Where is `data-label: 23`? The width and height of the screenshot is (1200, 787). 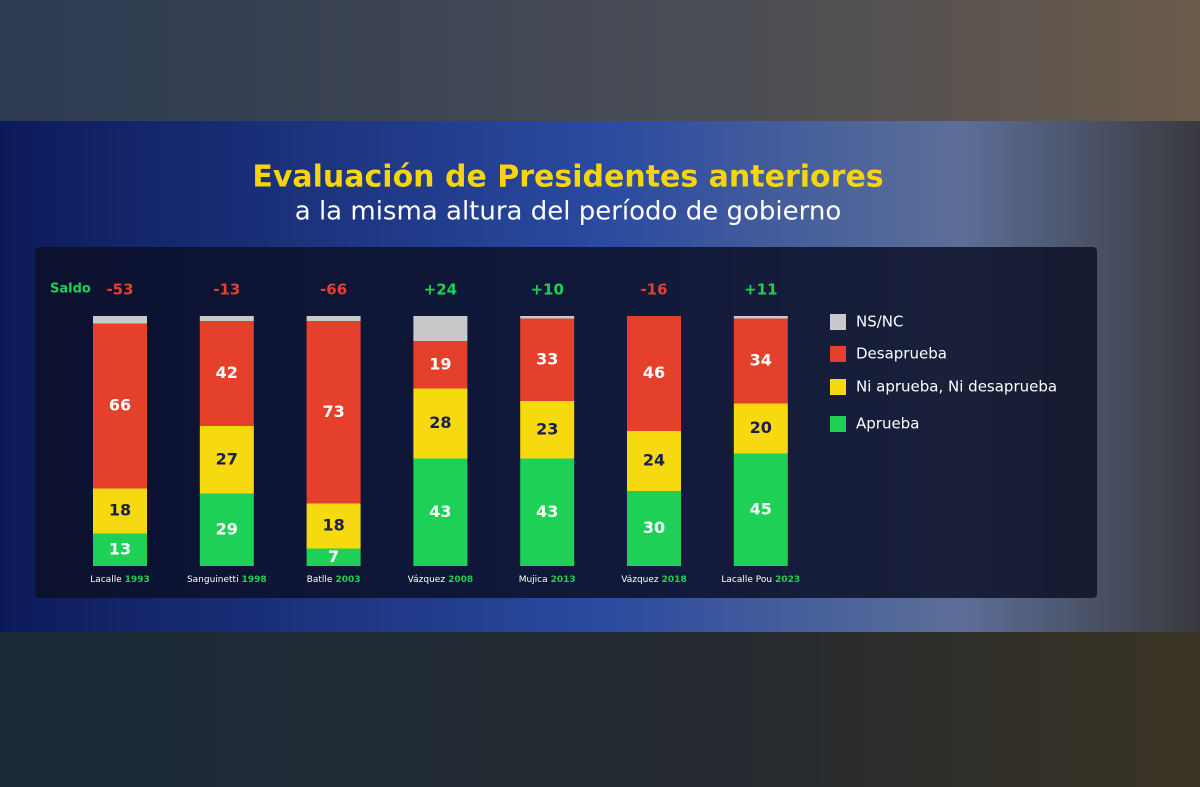 data-label: 23 is located at coordinates (547, 428).